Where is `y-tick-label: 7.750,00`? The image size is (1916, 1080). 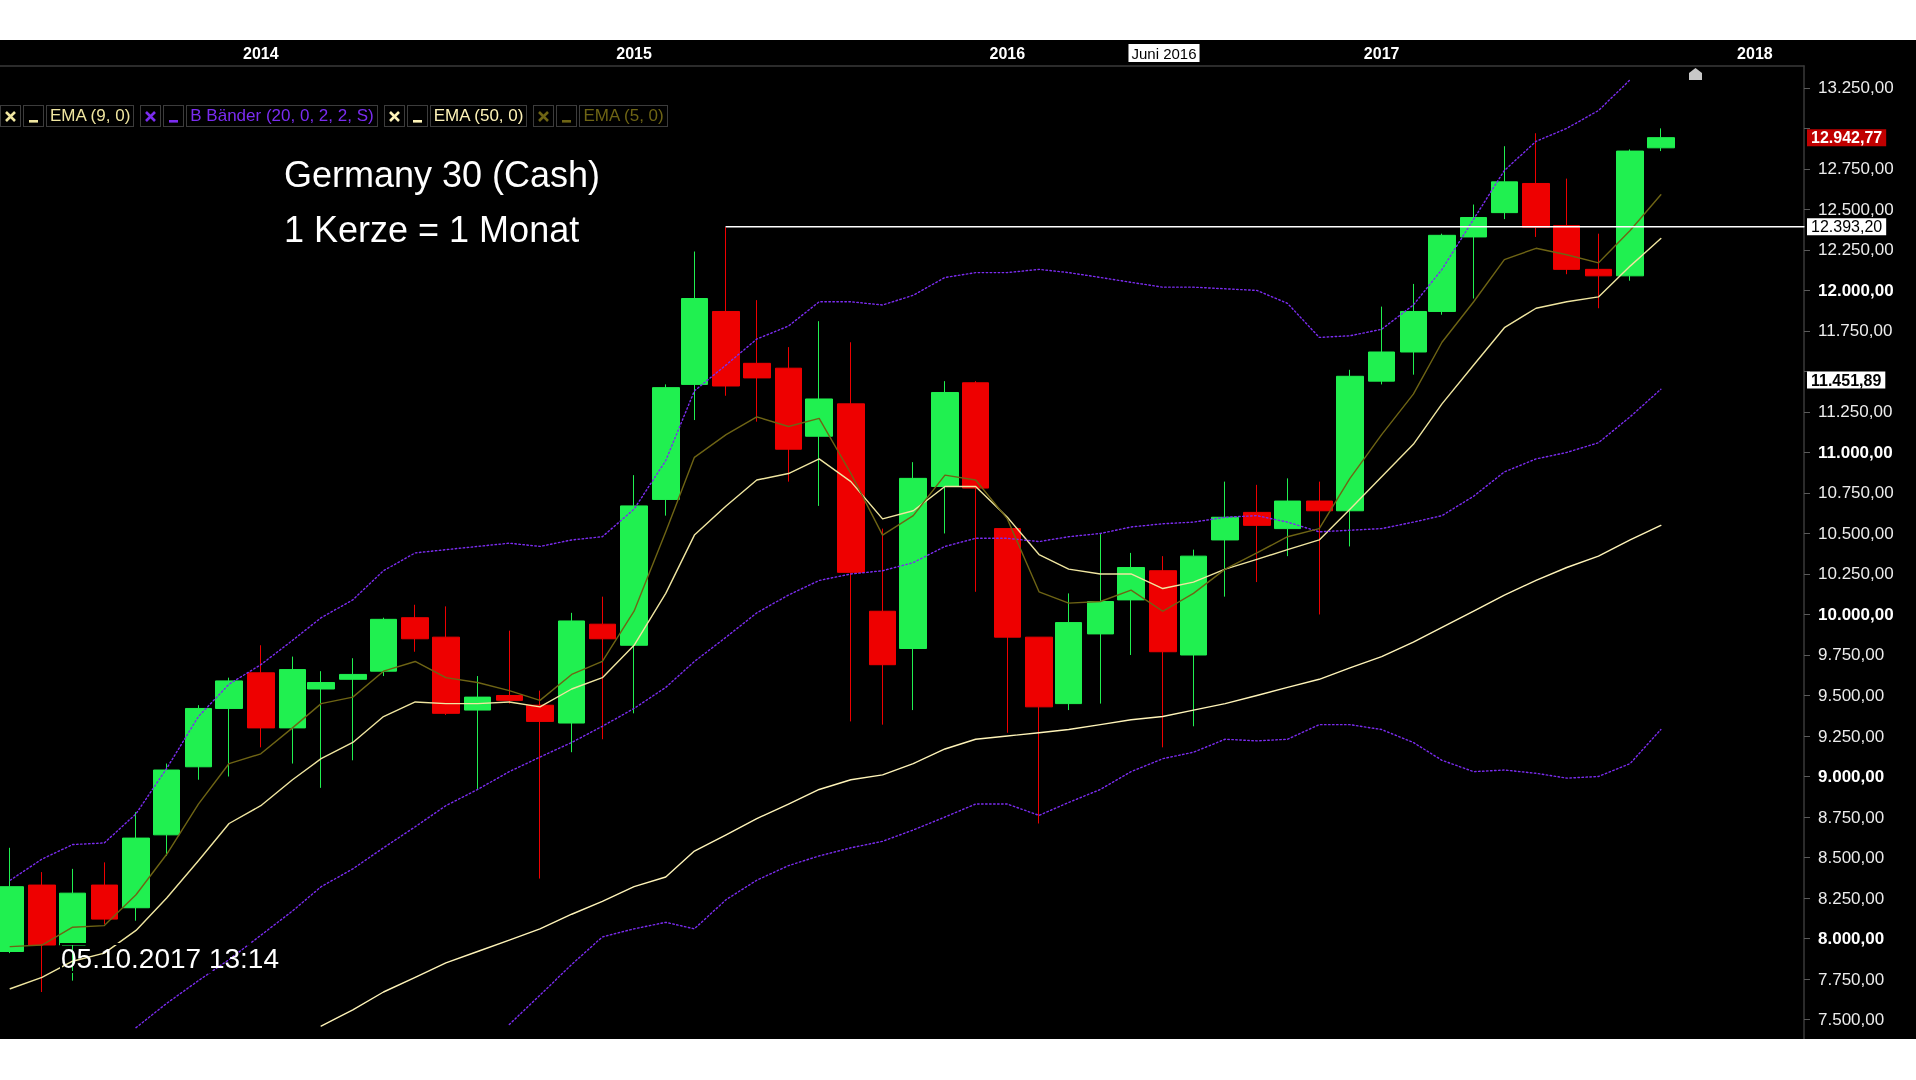
y-tick-label: 7.750,00 is located at coordinates (1851, 979).